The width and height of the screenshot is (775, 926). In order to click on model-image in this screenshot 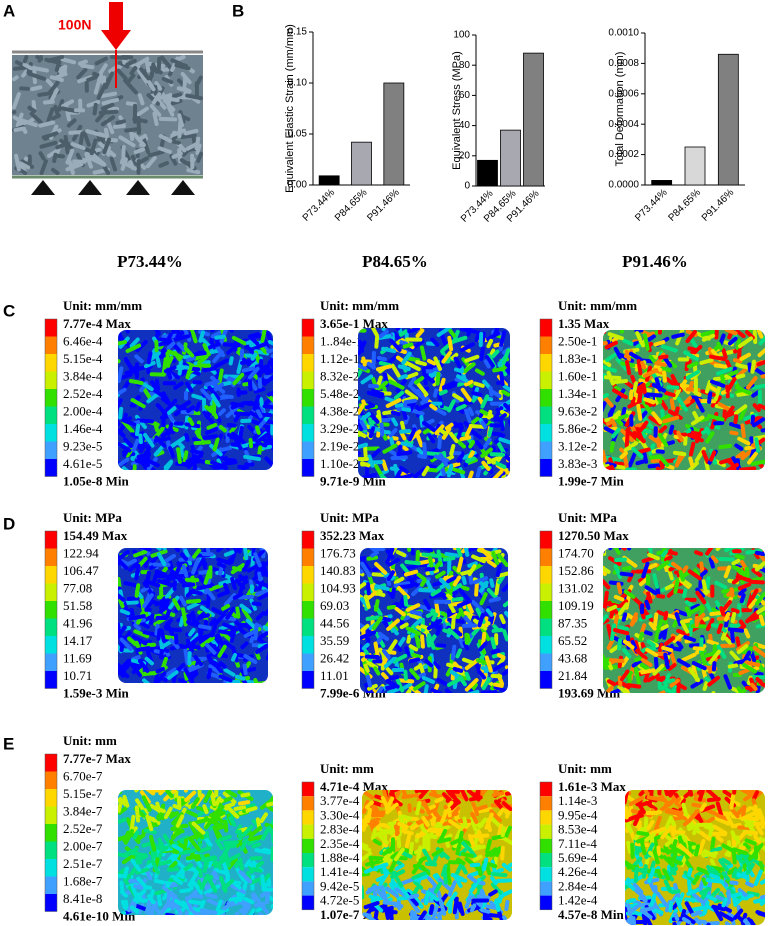, I will do `click(434, 620)`.